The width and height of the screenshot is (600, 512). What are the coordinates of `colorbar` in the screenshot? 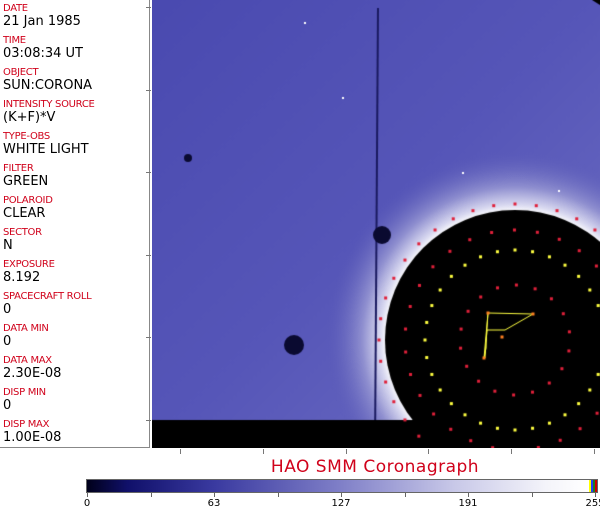 It's located at (342, 486).